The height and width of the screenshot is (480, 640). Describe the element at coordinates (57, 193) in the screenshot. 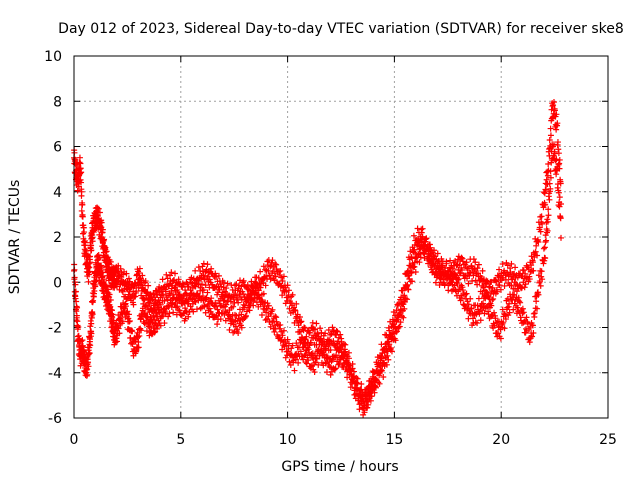

I see `y-tick-label: 4` at that location.